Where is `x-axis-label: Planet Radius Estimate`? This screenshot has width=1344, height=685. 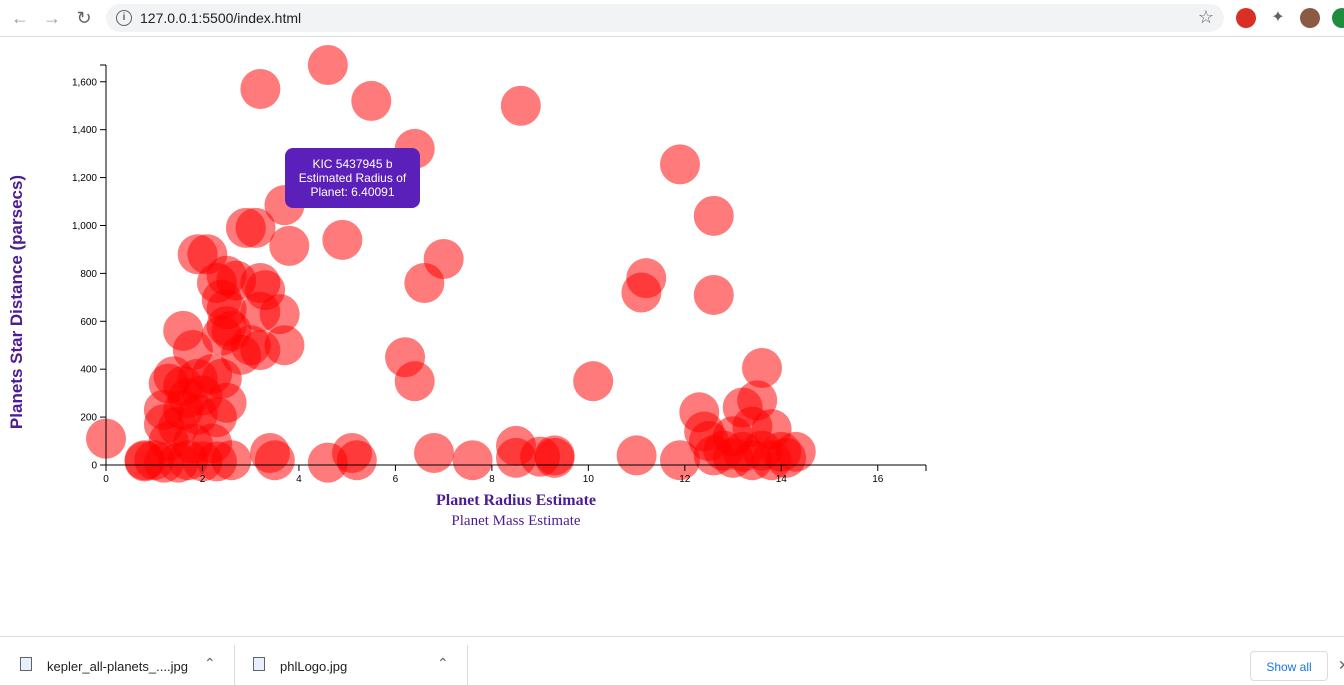
x-axis-label: Planet Radius Estimate is located at coordinates (516, 500).